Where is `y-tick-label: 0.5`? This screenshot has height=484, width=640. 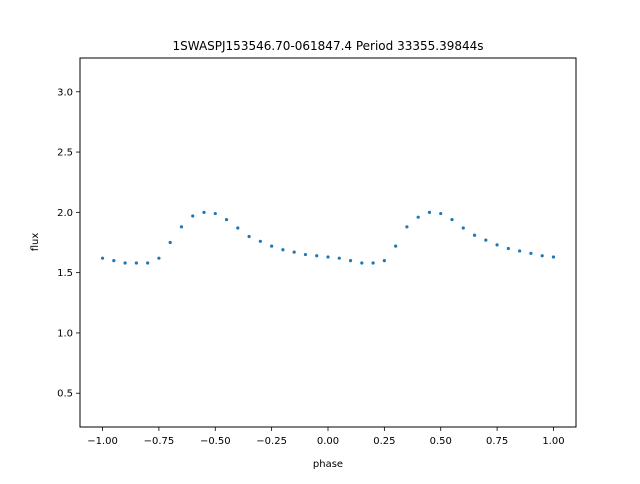 y-tick-label: 0.5 is located at coordinates (65, 394).